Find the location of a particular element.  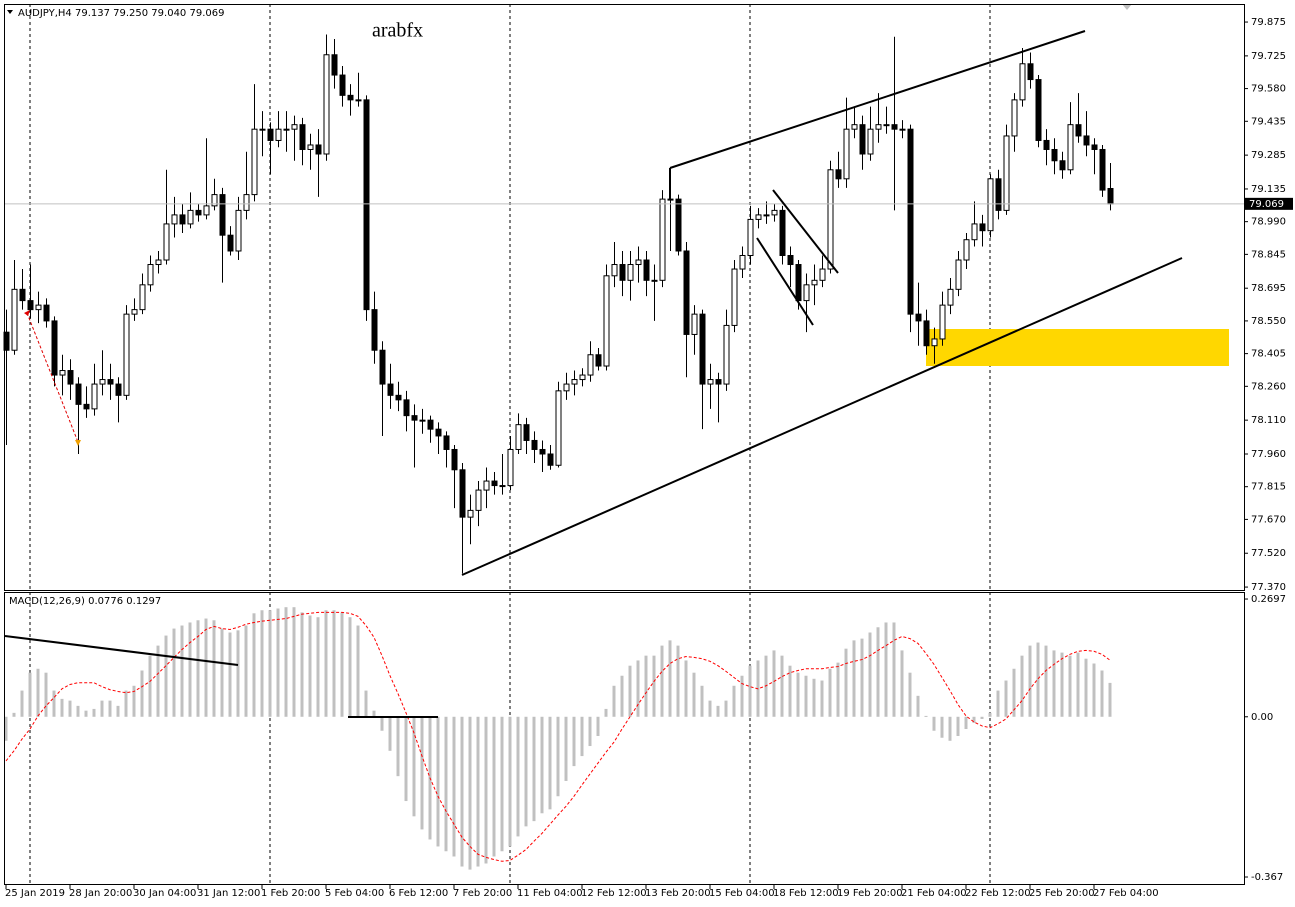

y-tick-label: -0.367 is located at coordinates (1267, 877).